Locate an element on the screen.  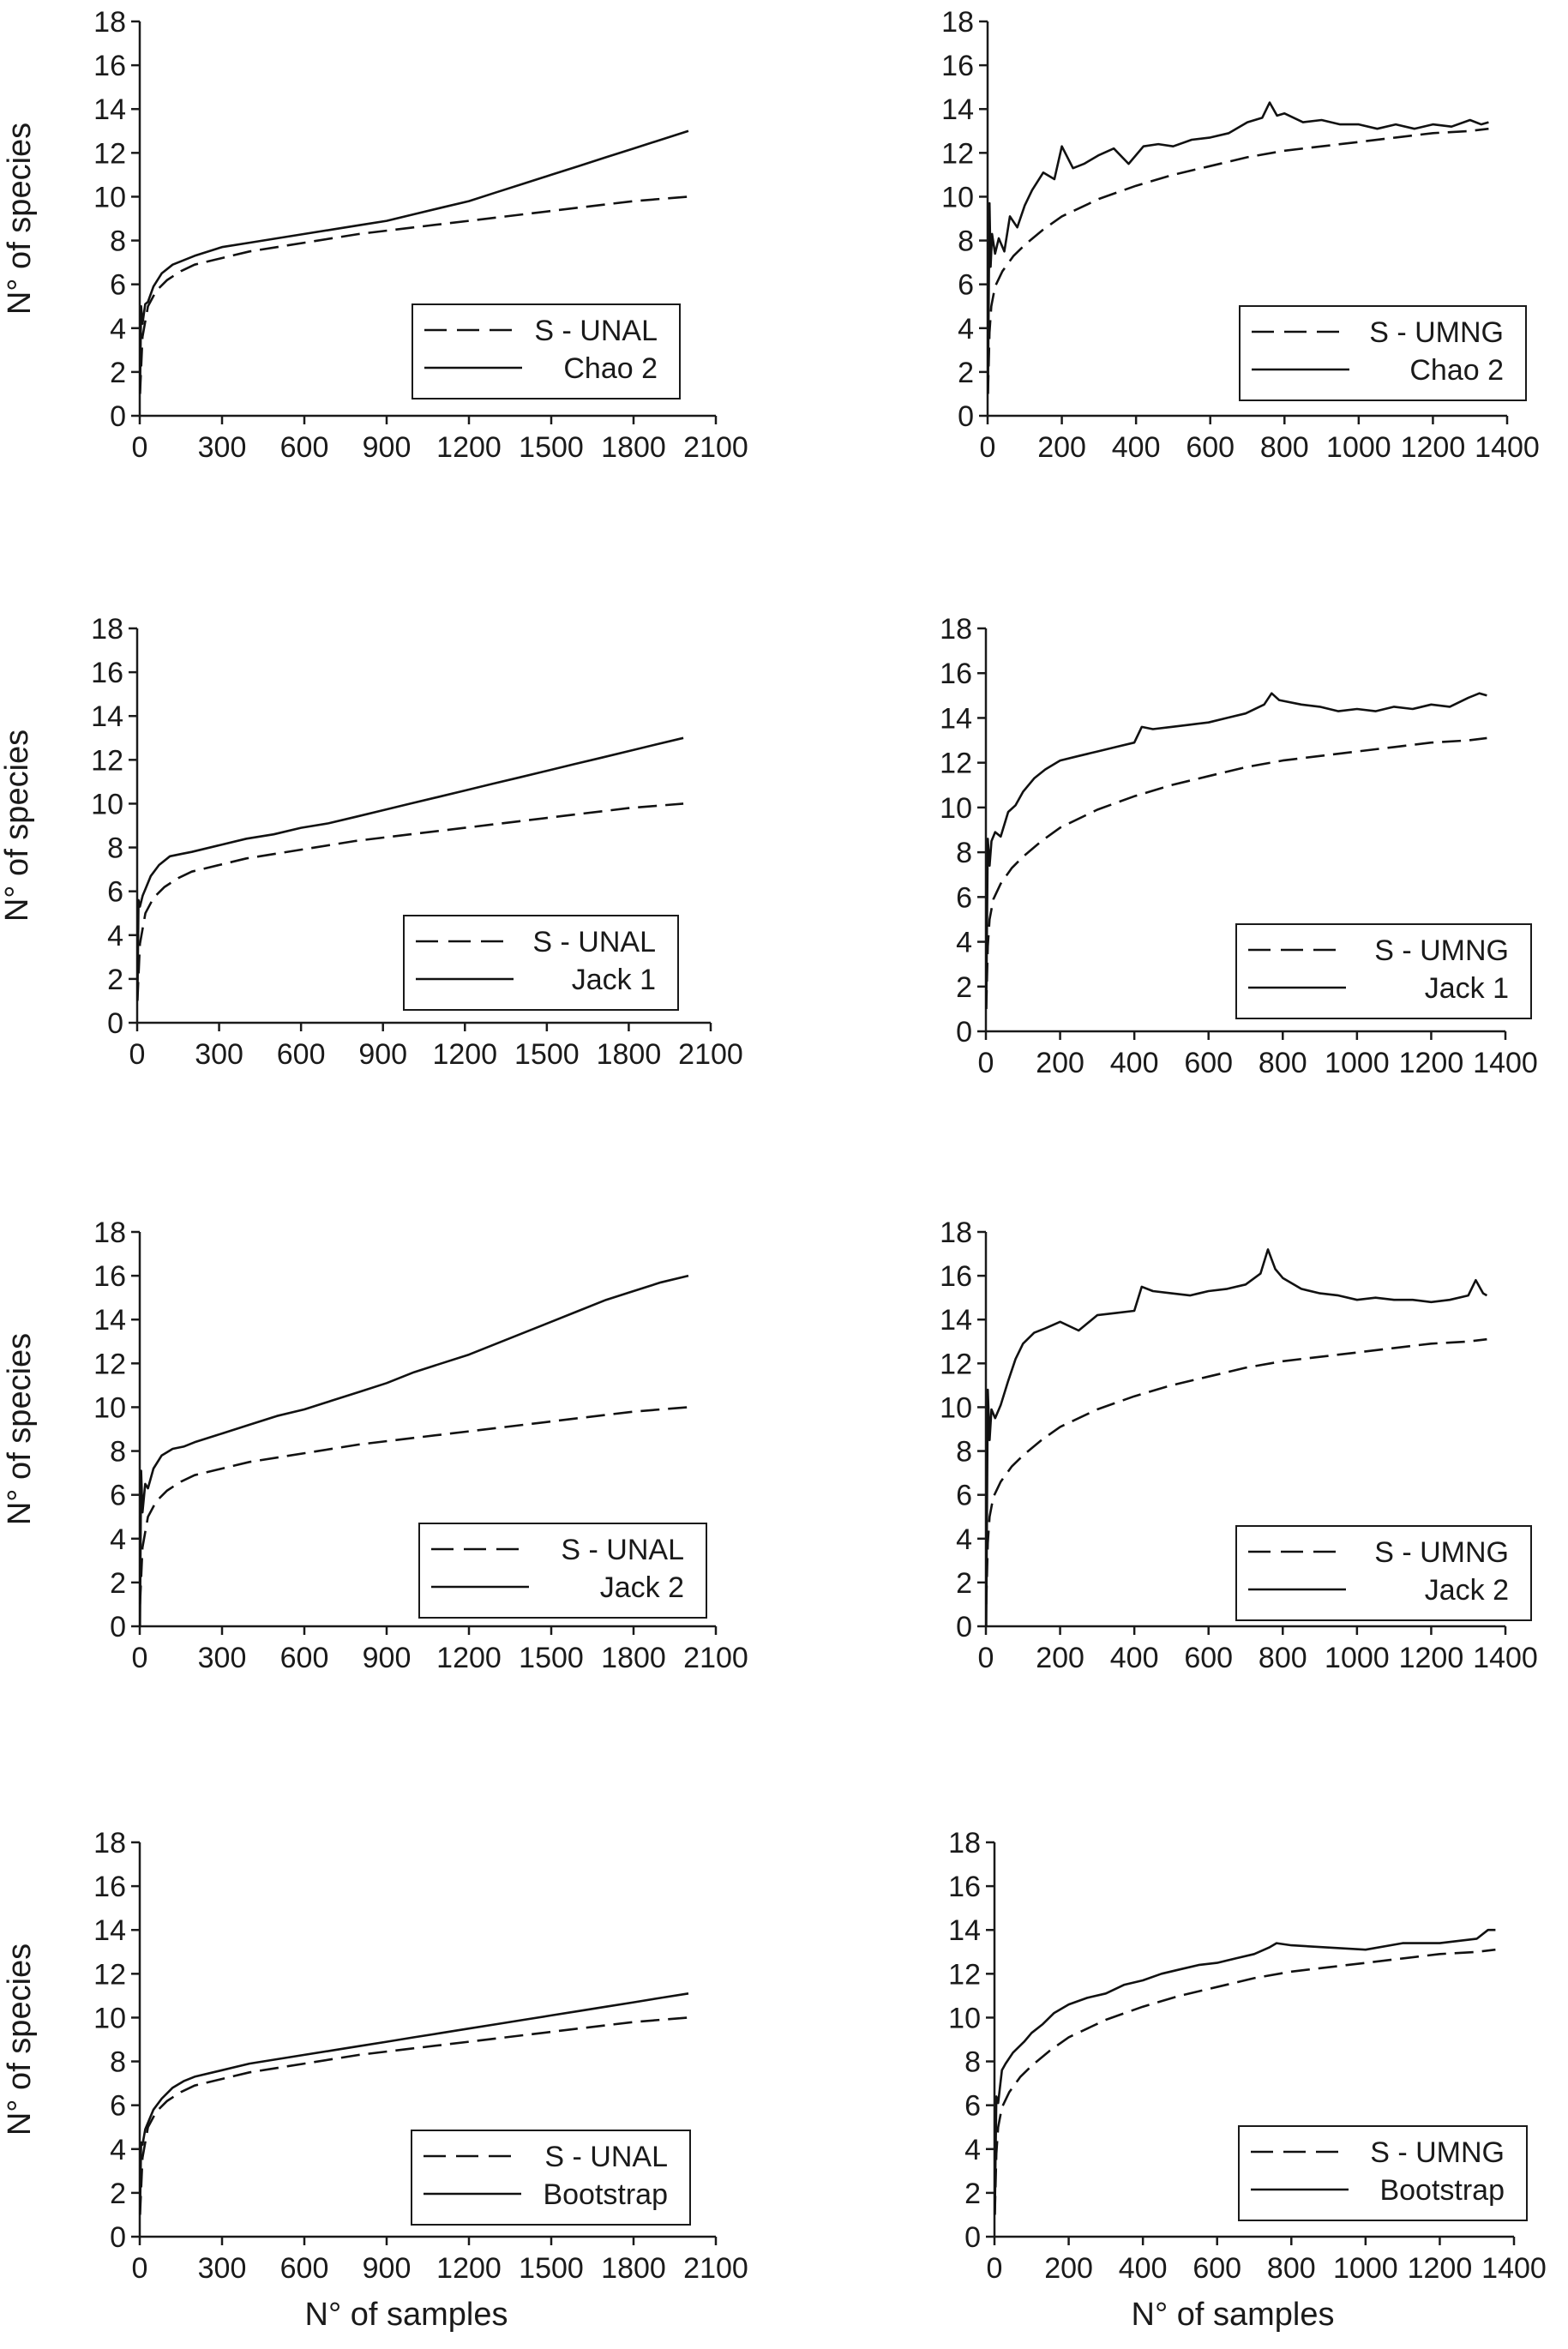
x-tick-label: 400 is located at coordinates (1143, 2268).